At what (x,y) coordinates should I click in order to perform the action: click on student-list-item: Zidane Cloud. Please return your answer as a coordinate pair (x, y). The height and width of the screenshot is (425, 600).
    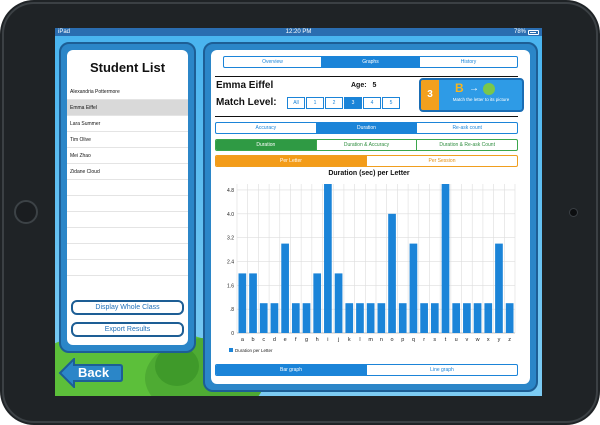
    Looking at the image, I should click on (127, 172).